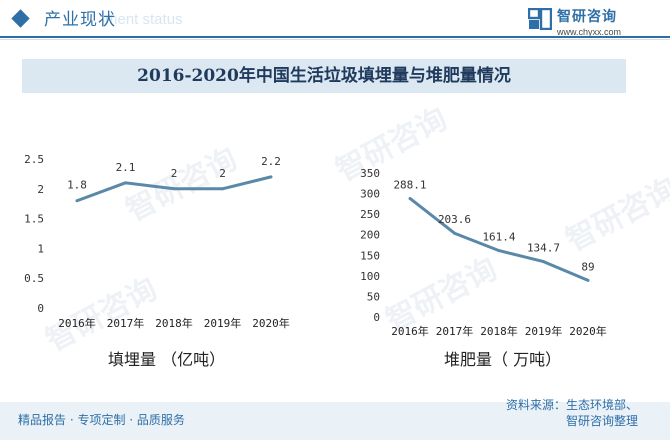  Describe the element at coordinates (587, 17) in the screenshot. I see `logo-name: 智研咨询` at that location.